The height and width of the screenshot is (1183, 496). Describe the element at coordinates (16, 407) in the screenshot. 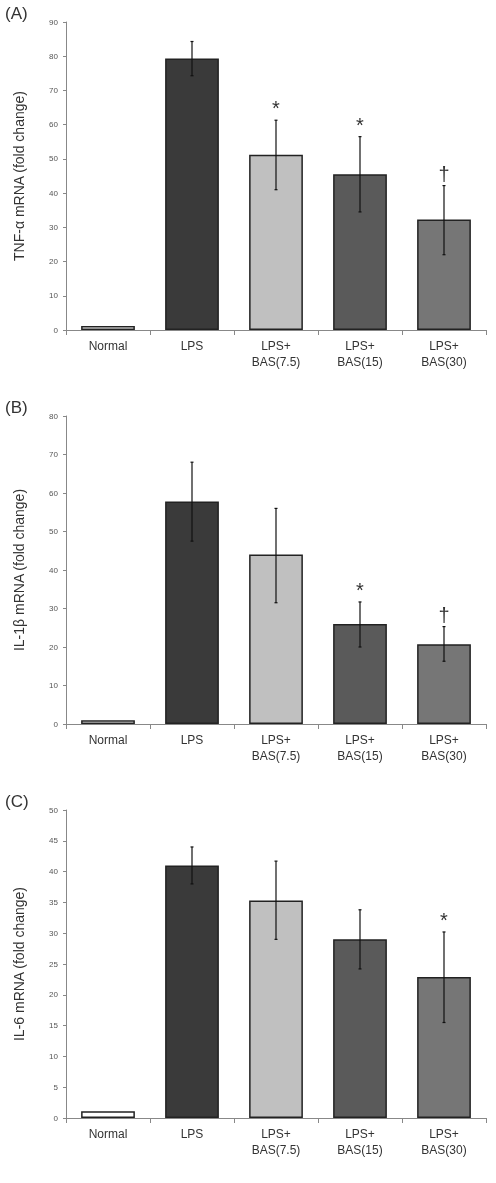

I see `chart-title: (B)` at that location.